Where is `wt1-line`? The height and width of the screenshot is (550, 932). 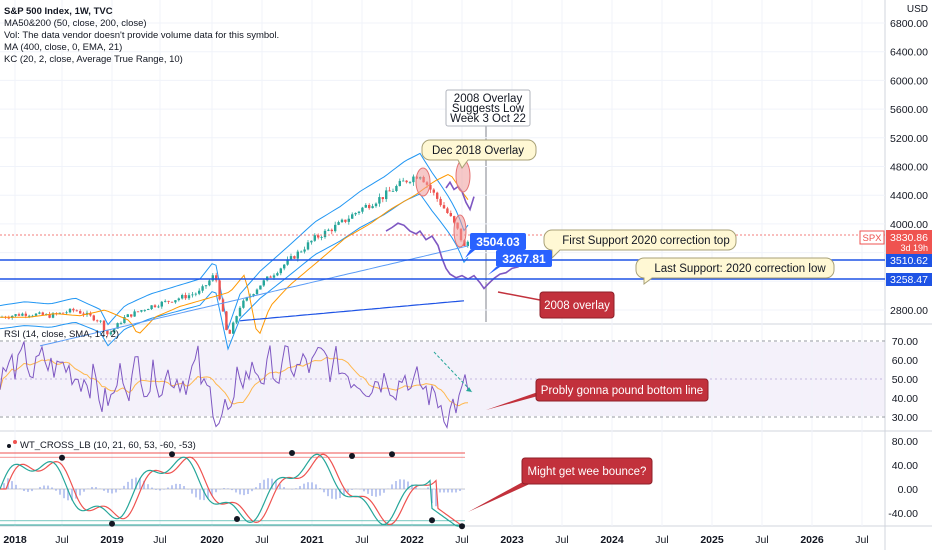 wt1-line is located at coordinates (232, 490).